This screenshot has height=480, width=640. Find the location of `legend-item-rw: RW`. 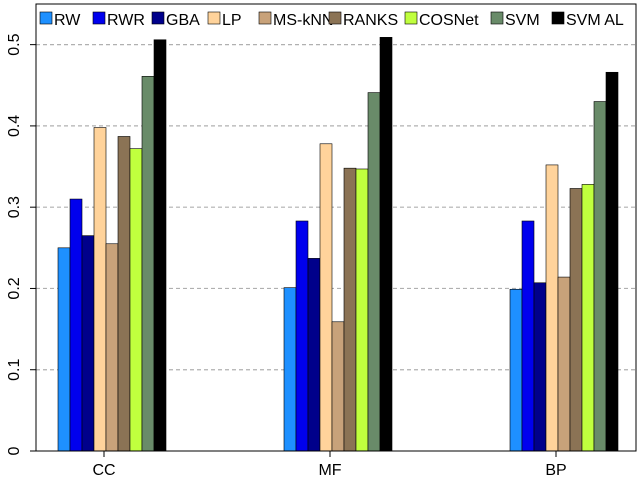

legend-item-rw: RW is located at coordinates (60, 20).